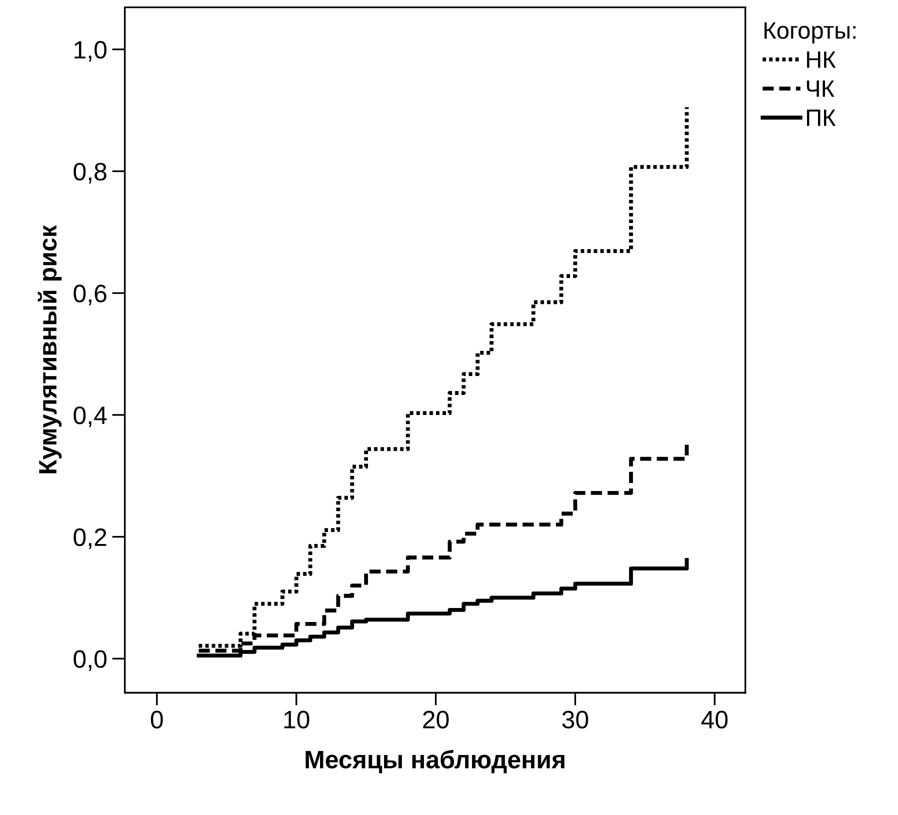 This screenshot has width=898, height=815. I want to click on x-tick-label: 30, so click(575, 719).